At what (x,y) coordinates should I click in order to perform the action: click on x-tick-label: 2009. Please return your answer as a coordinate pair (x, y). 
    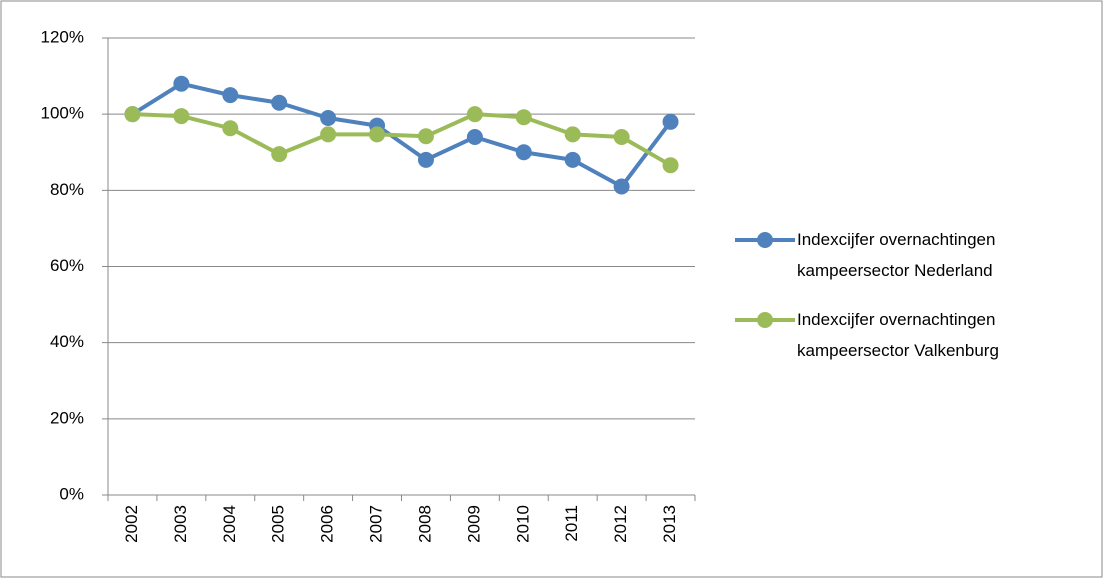
    Looking at the image, I should click on (473, 524).